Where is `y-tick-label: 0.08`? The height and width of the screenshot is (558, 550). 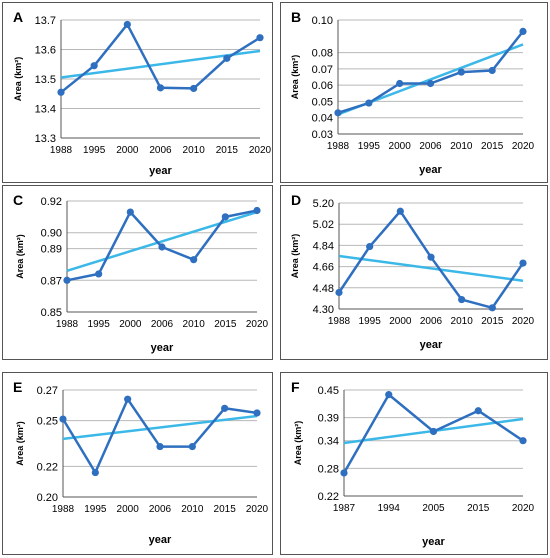
y-tick-label: 0.08 is located at coordinates (322, 54).